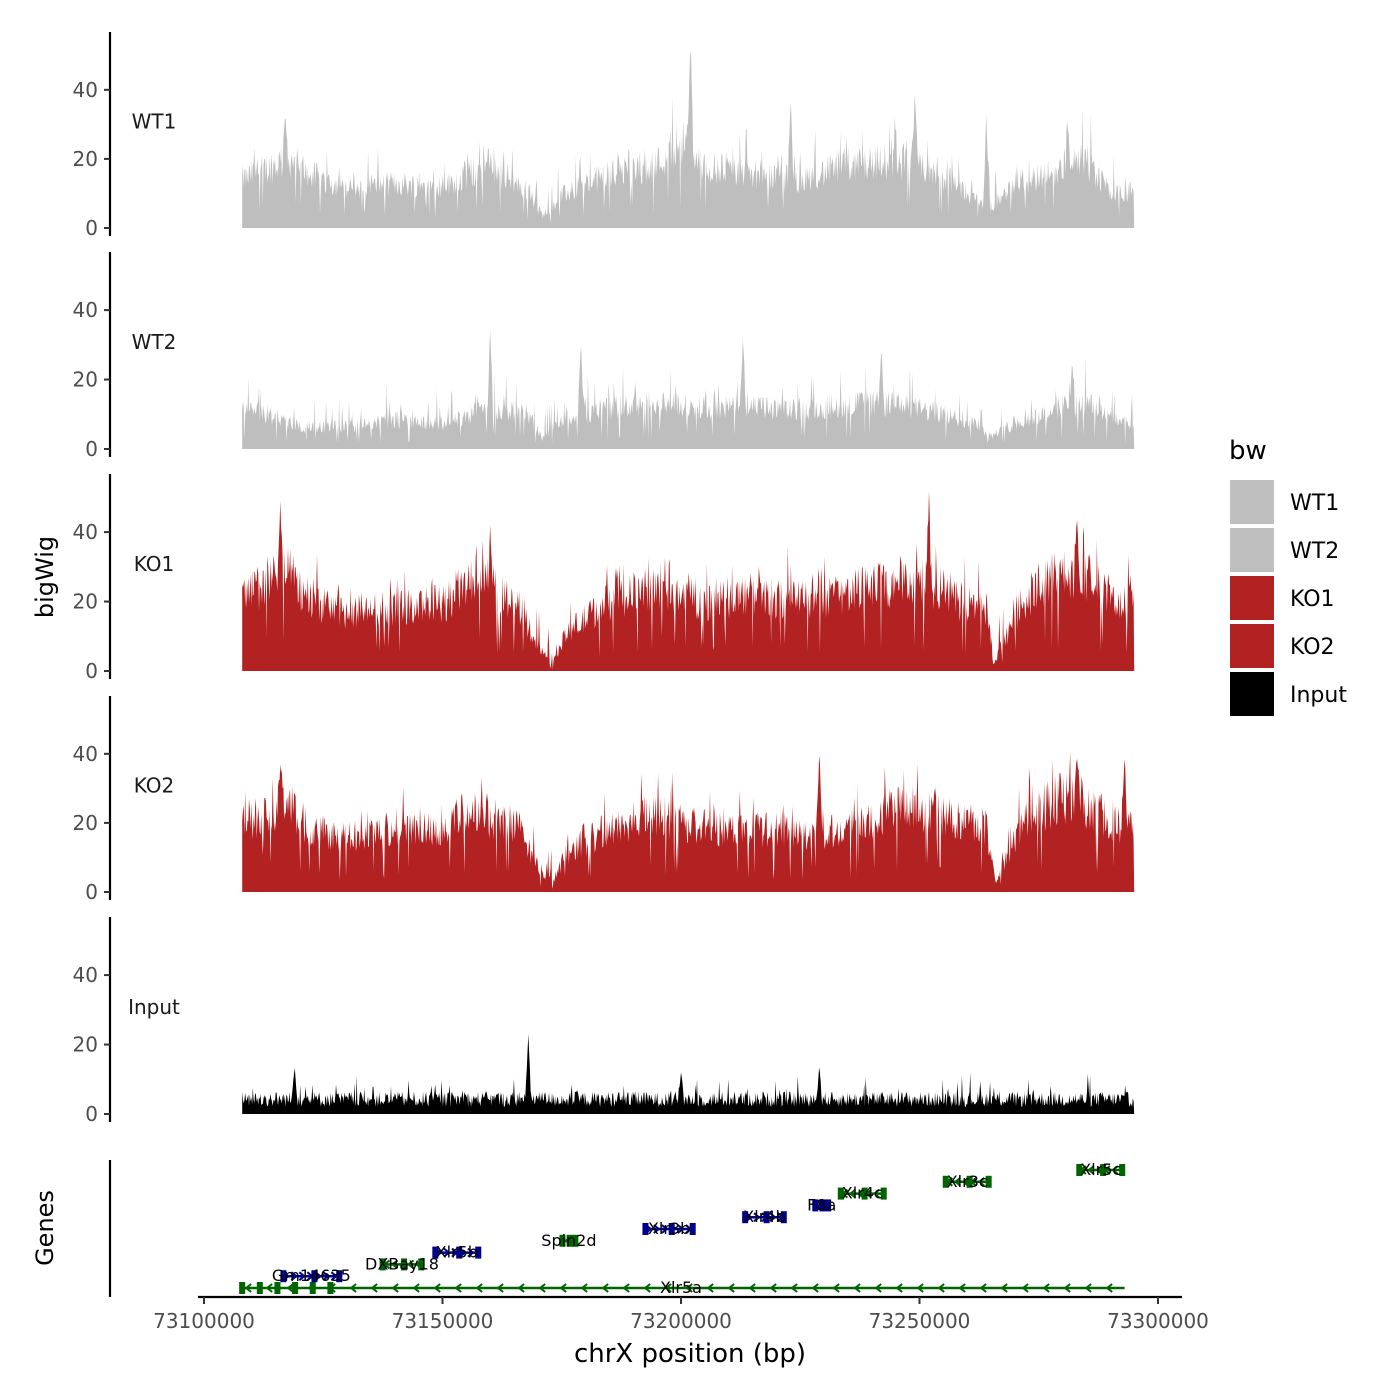 This screenshot has height=1400, width=1400. What do you see at coordinates (1158, 1321) in the screenshot?
I see `x-tick-label: 73300000` at bounding box center [1158, 1321].